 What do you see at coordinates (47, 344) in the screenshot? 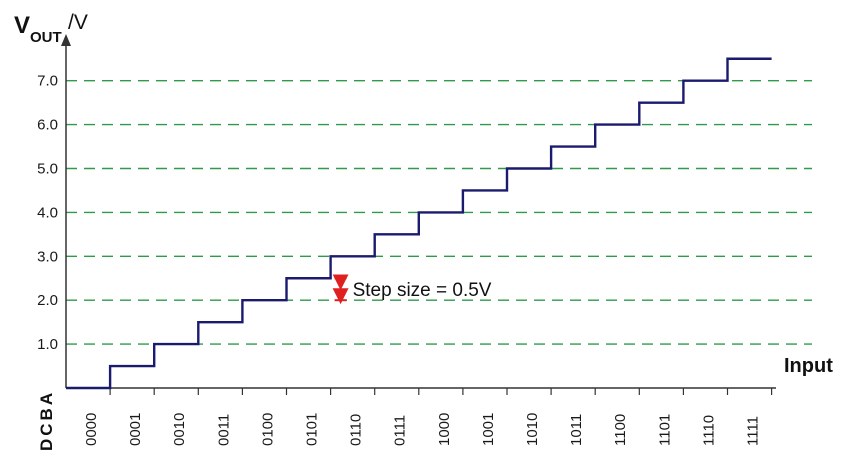
I see `y-tick-label: 1.0` at bounding box center [47, 344].